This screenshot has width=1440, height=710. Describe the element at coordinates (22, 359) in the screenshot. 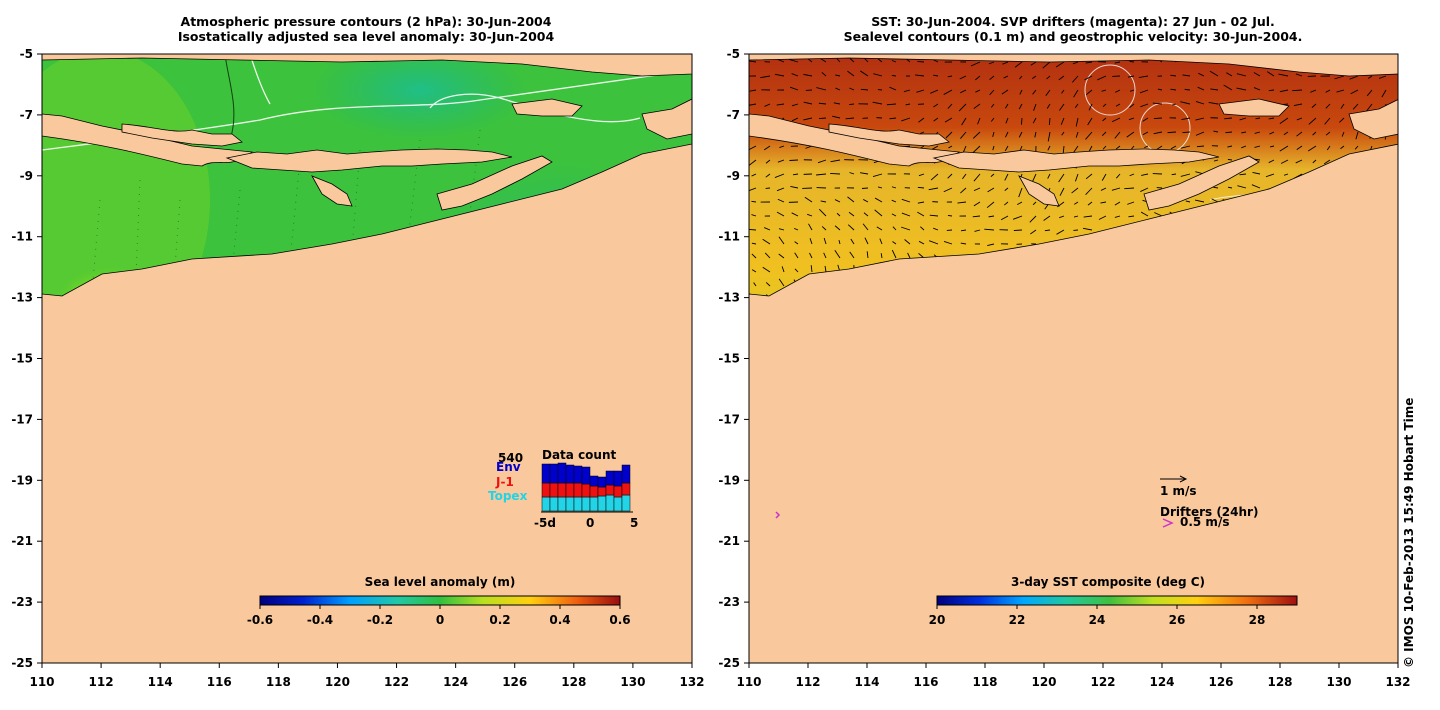

I see `sla-lat-tick: -15` at that location.